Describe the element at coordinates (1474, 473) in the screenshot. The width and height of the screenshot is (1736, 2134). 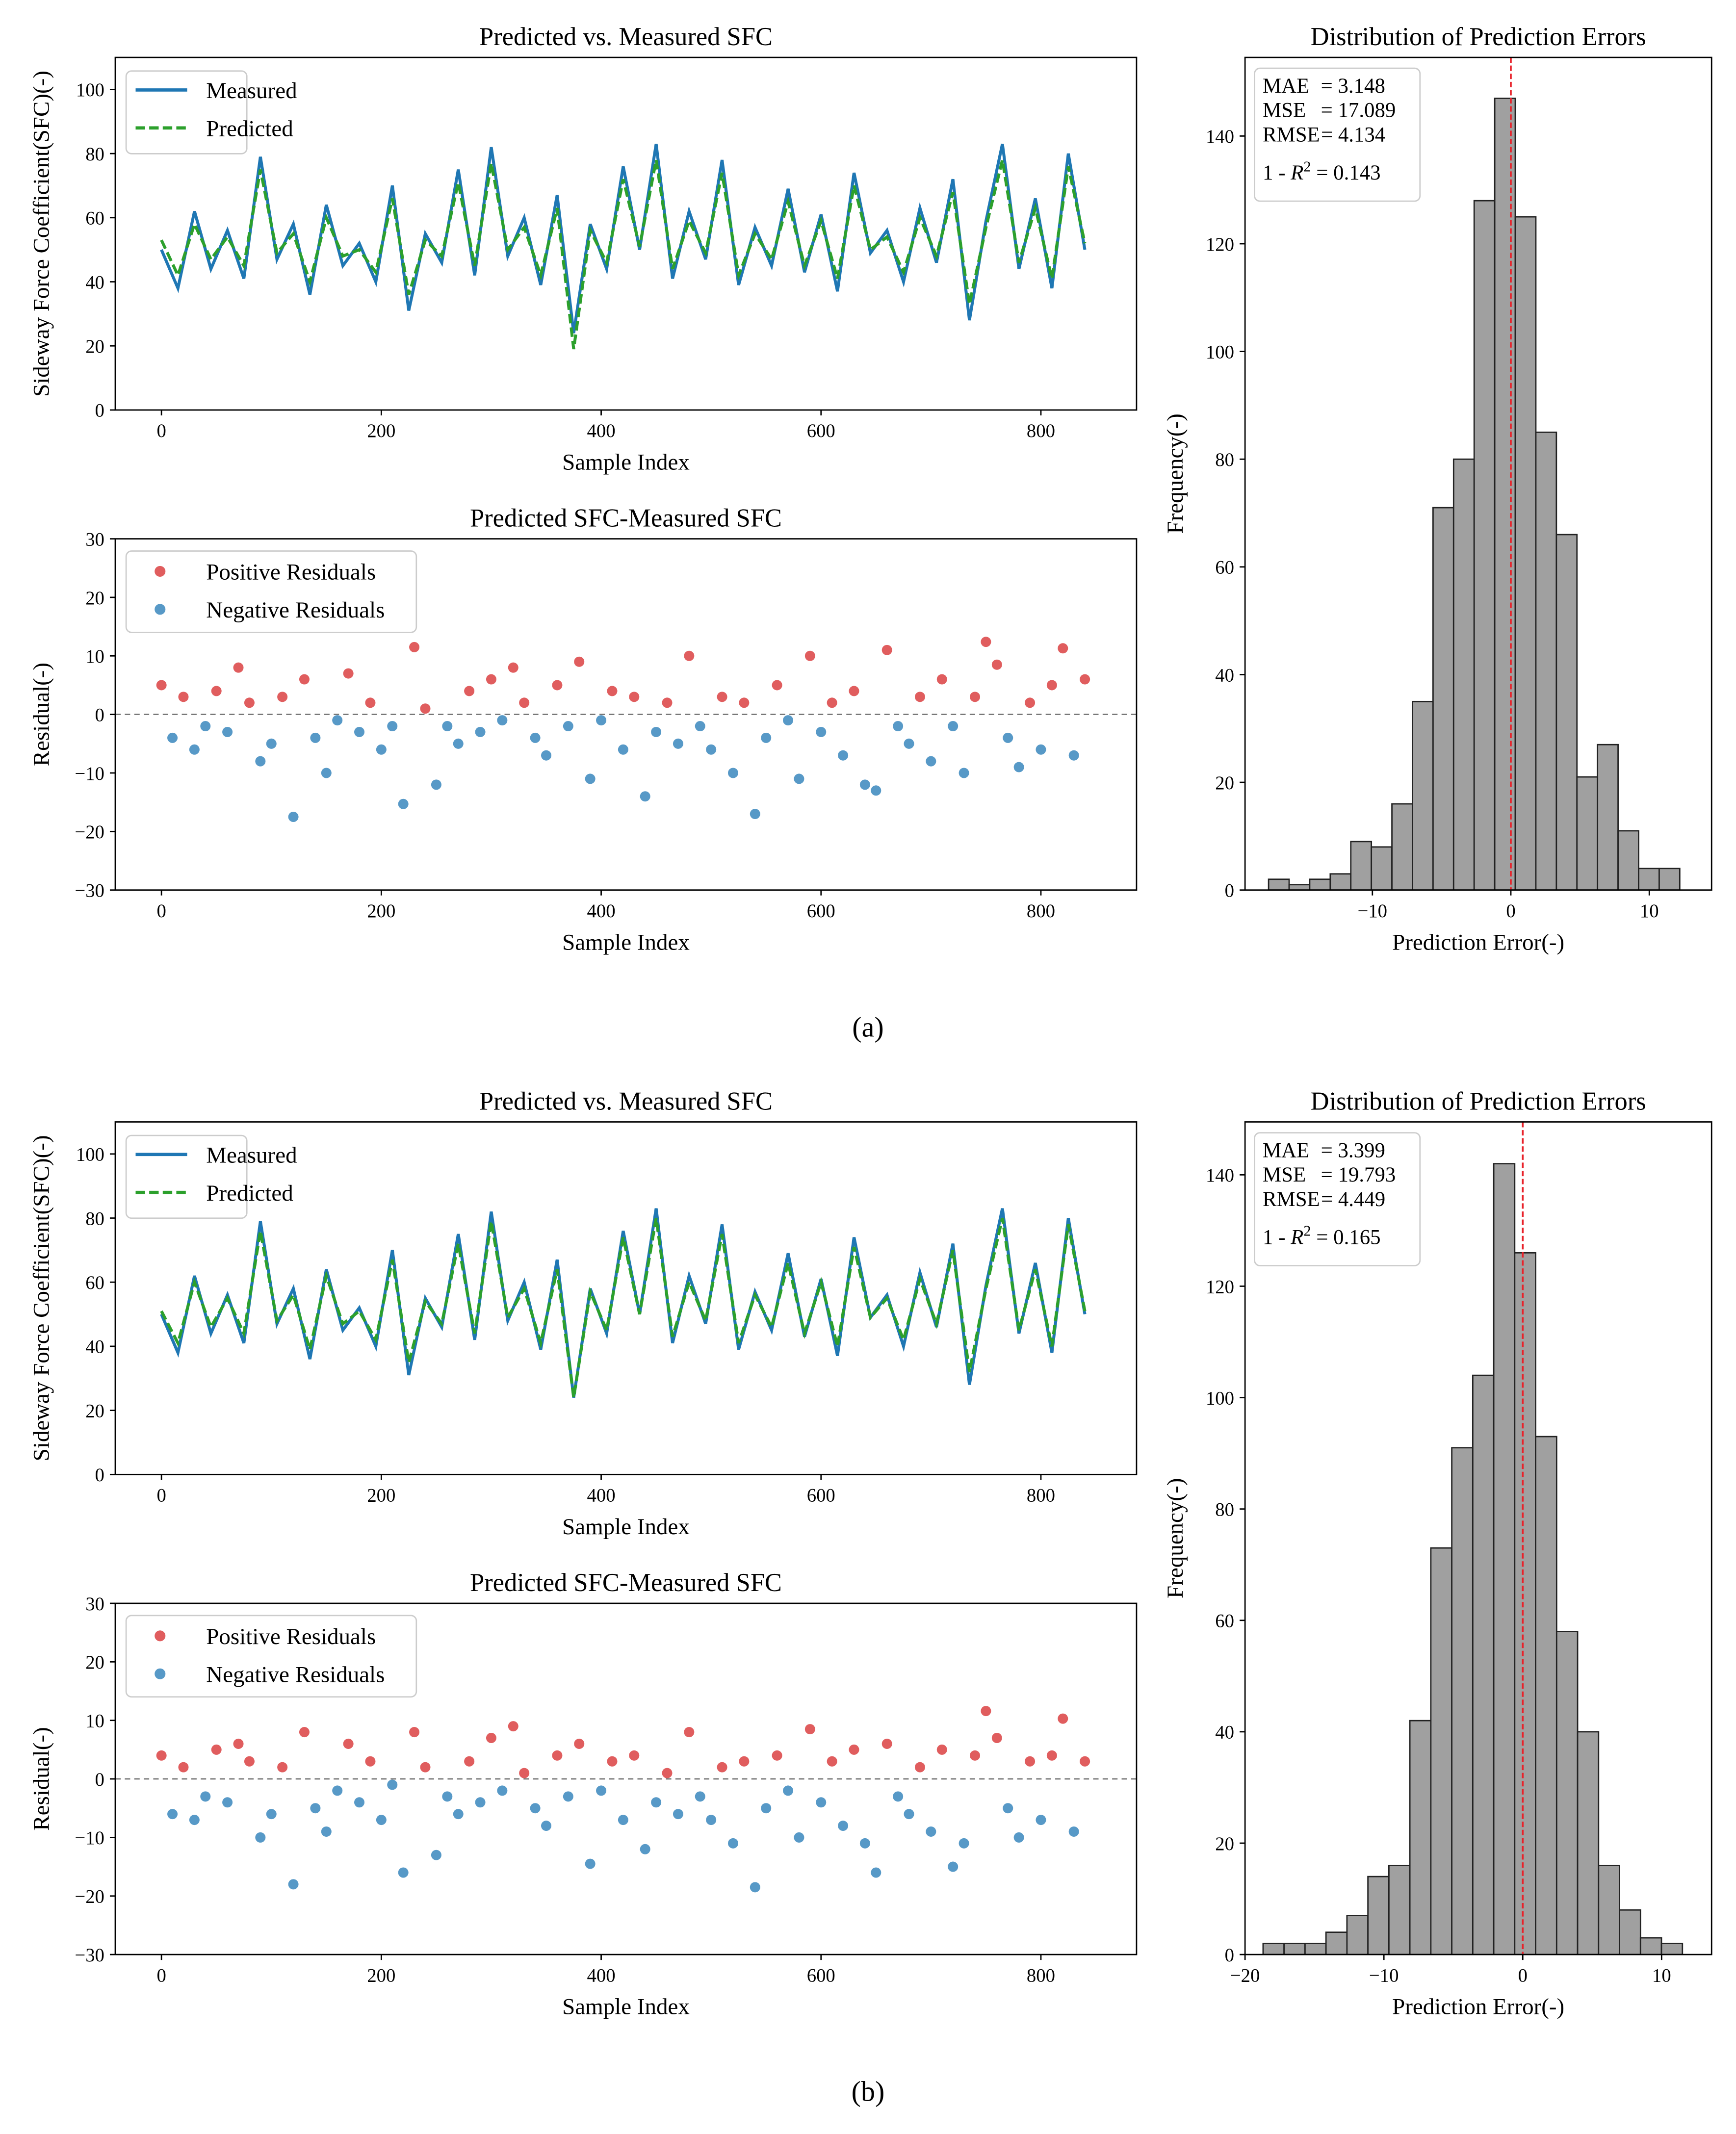
I see `plot-area` at that location.